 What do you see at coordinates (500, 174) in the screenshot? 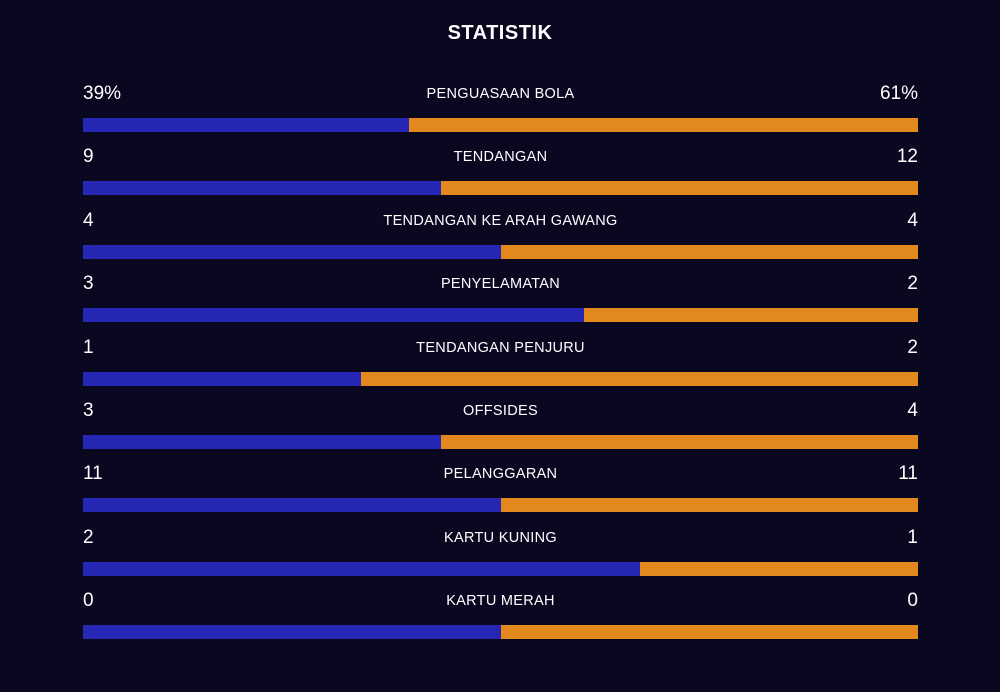
I see `stat-row: 9 TENDANGAN 12` at bounding box center [500, 174].